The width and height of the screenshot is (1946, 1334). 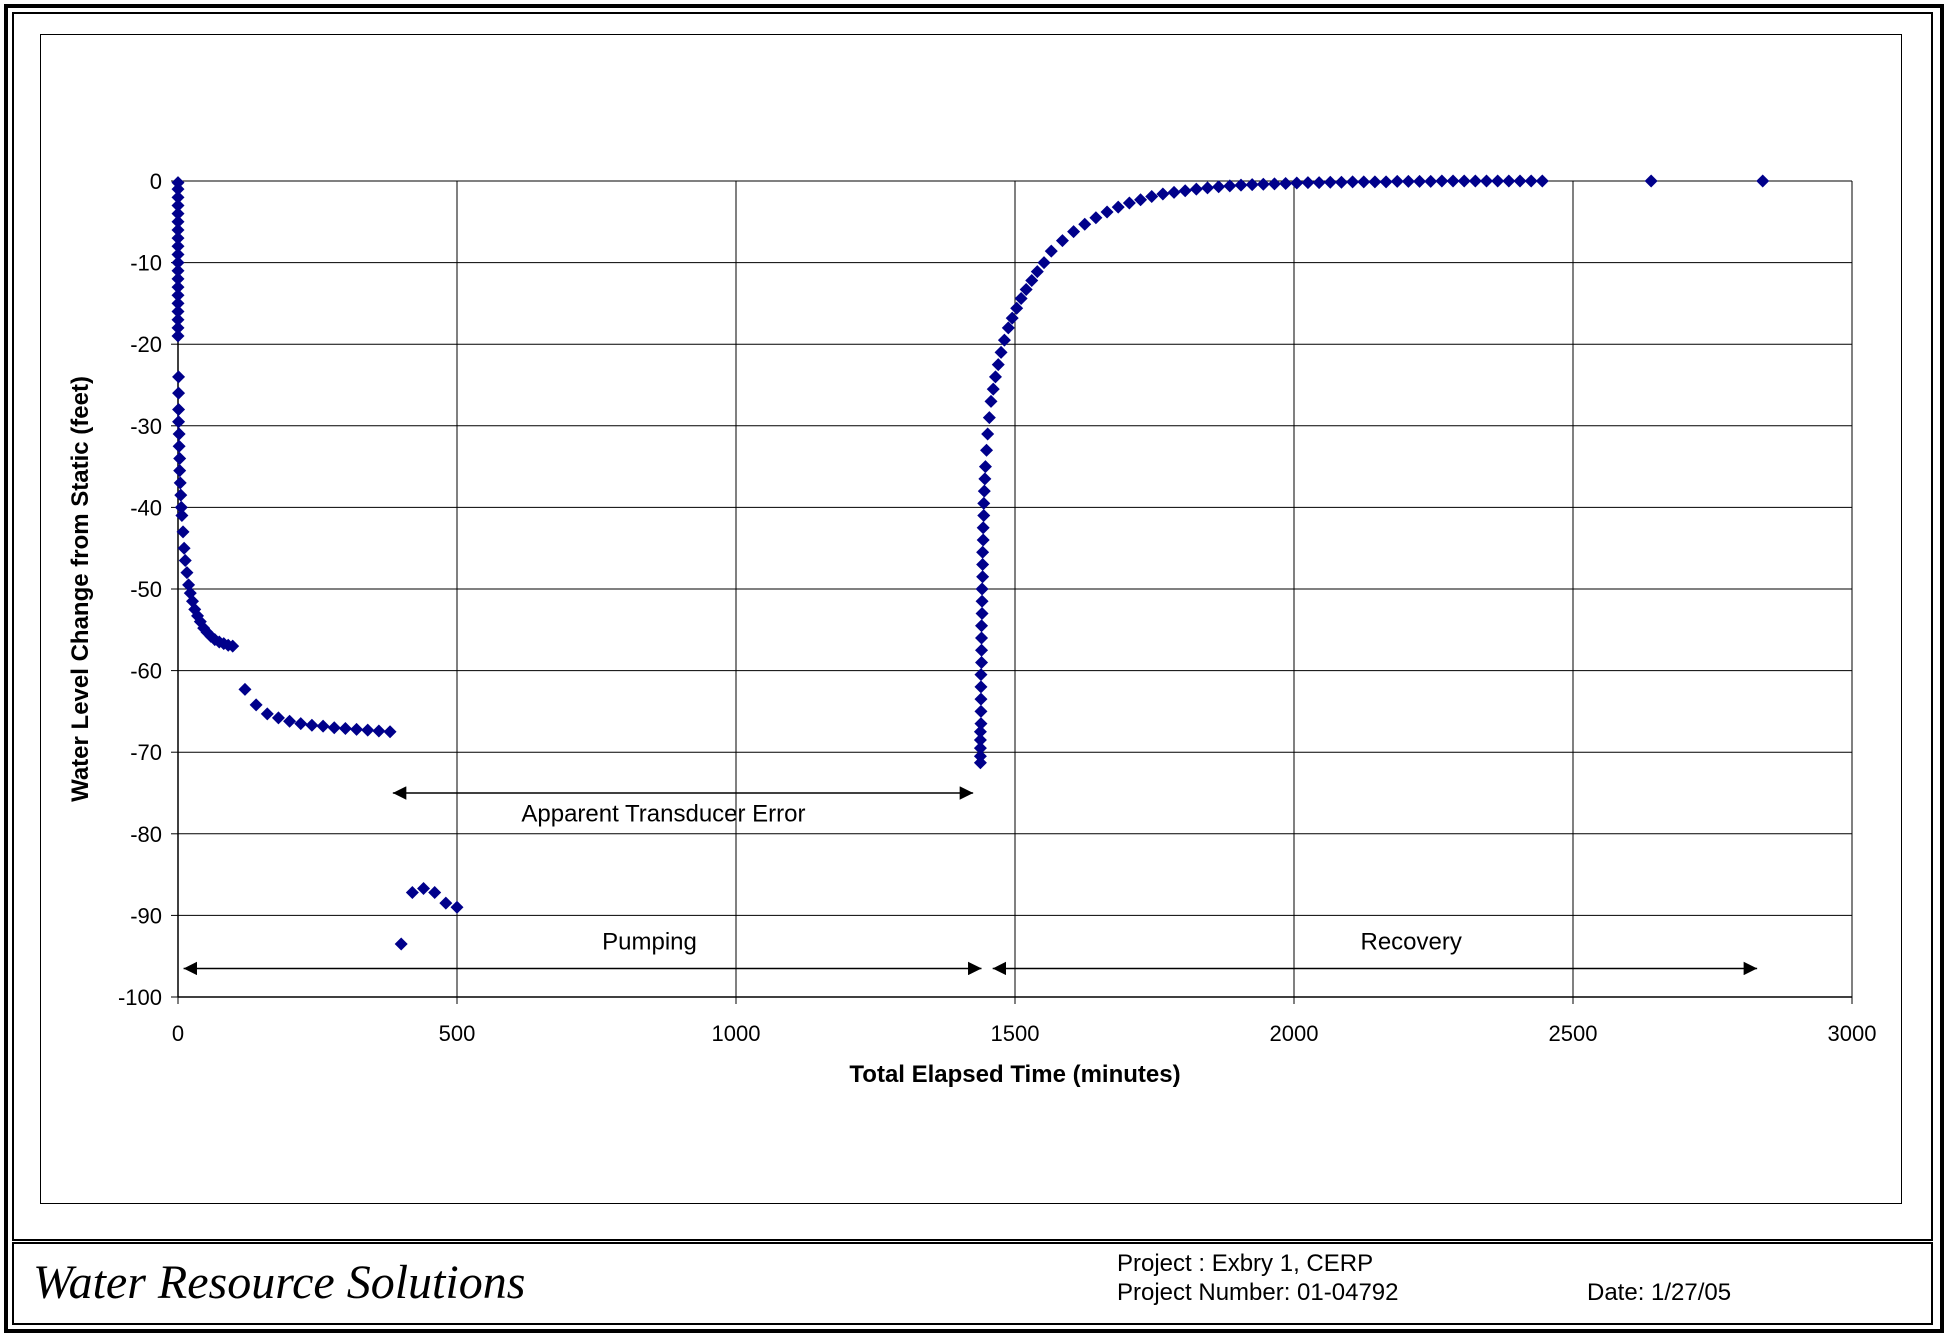 What do you see at coordinates (1294, 1033) in the screenshot?
I see `x-tick-label: 2000` at bounding box center [1294, 1033].